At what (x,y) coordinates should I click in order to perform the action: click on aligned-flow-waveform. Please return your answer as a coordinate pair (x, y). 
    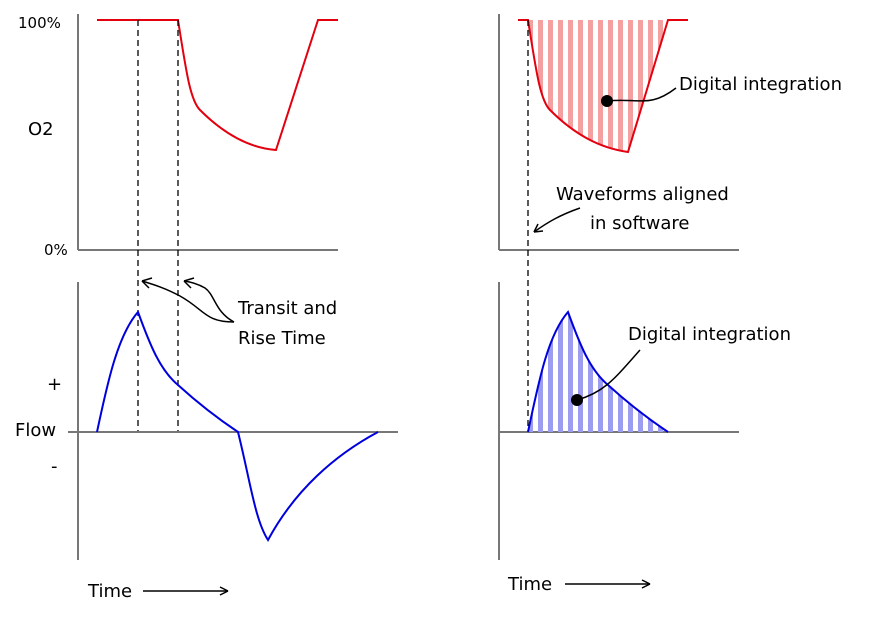
    Looking at the image, I should click on (598, 371).